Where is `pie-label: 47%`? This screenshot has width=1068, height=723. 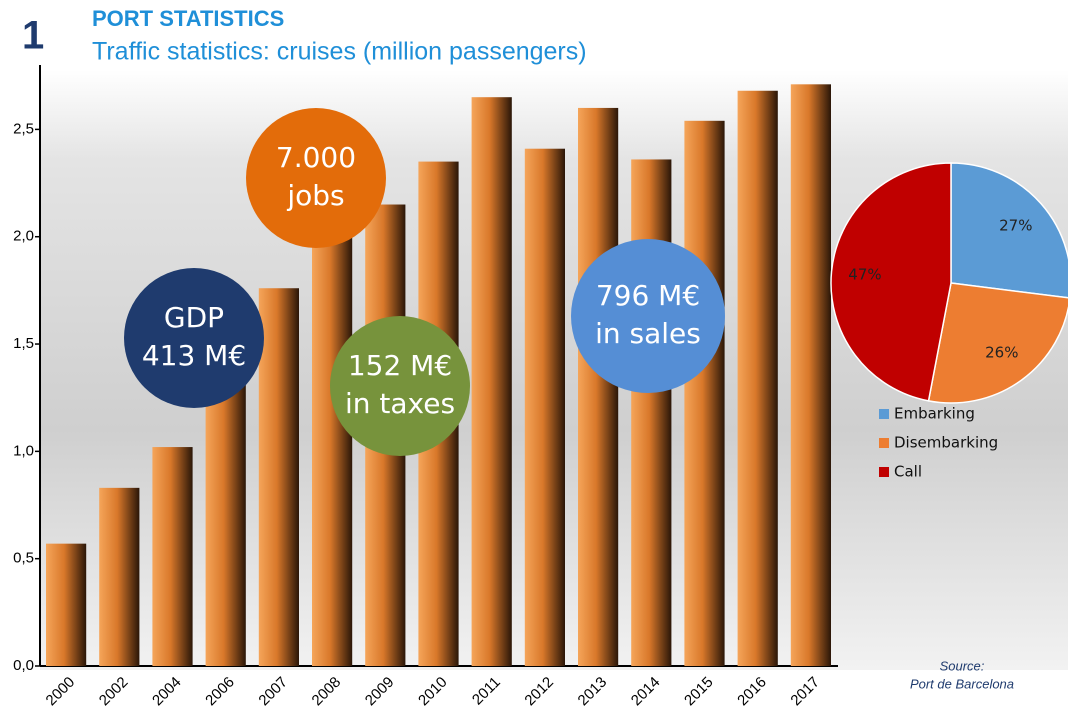 pie-label: 47% is located at coordinates (864, 274).